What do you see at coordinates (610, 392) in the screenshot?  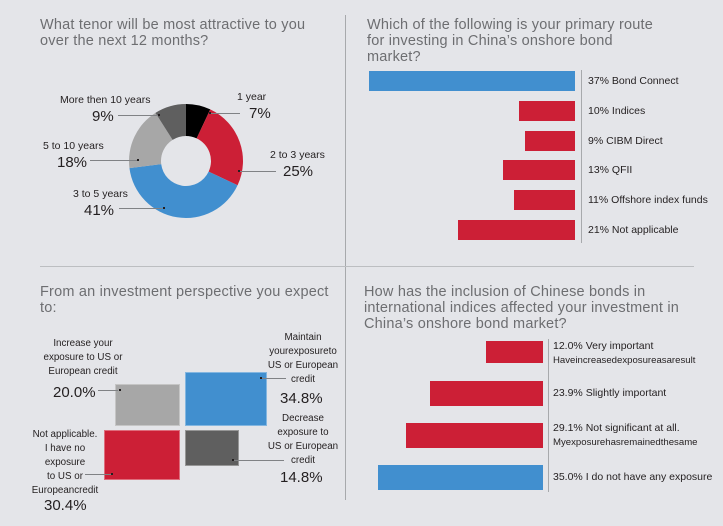 I see `inclusion-bar-label-1-line-0: 23.9% Slightly important` at bounding box center [610, 392].